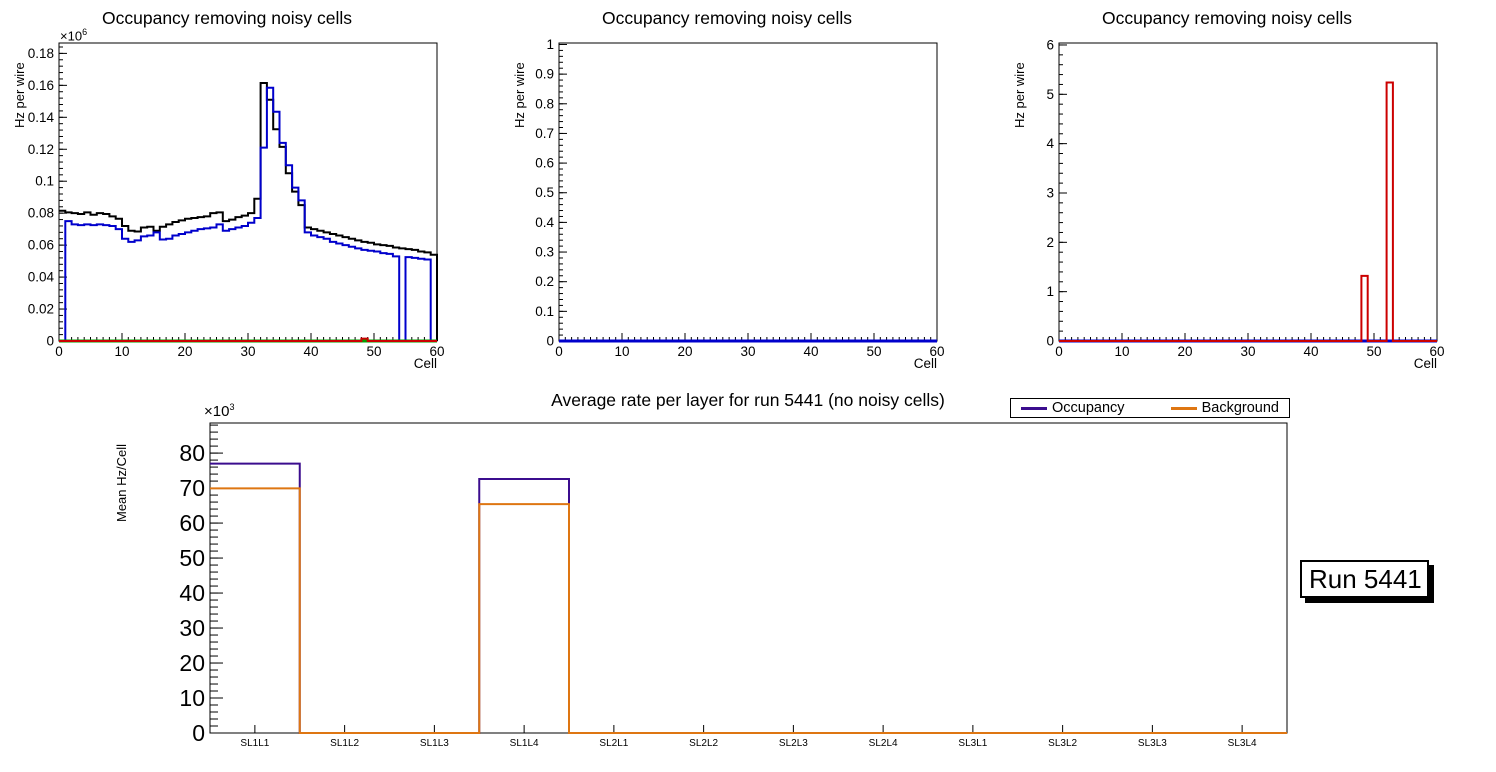 The height and width of the screenshot is (772, 1496). Describe the element at coordinates (192, 593) in the screenshot. I see `y-tick-label: 40` at that location.